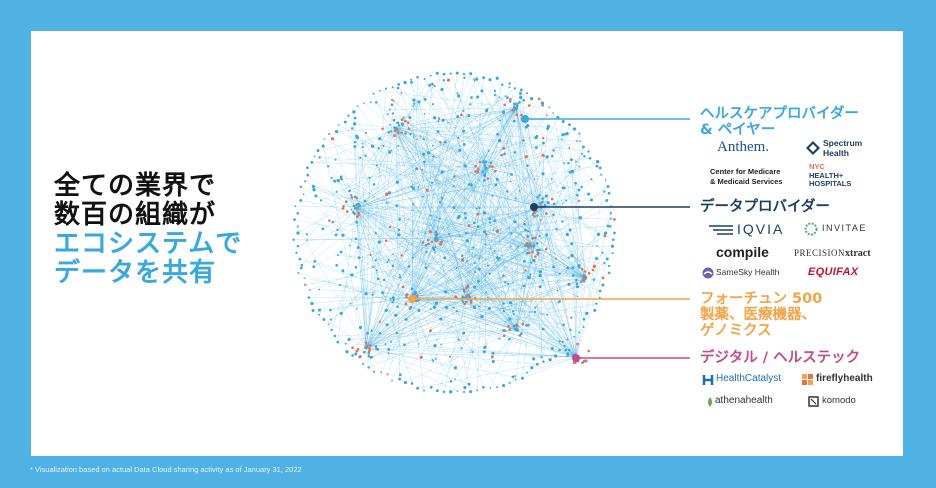  What do you see at coordinates (820, 253) in the screenshot?
I see `precision-text: PRECISION` at bounding box center [820, 253].